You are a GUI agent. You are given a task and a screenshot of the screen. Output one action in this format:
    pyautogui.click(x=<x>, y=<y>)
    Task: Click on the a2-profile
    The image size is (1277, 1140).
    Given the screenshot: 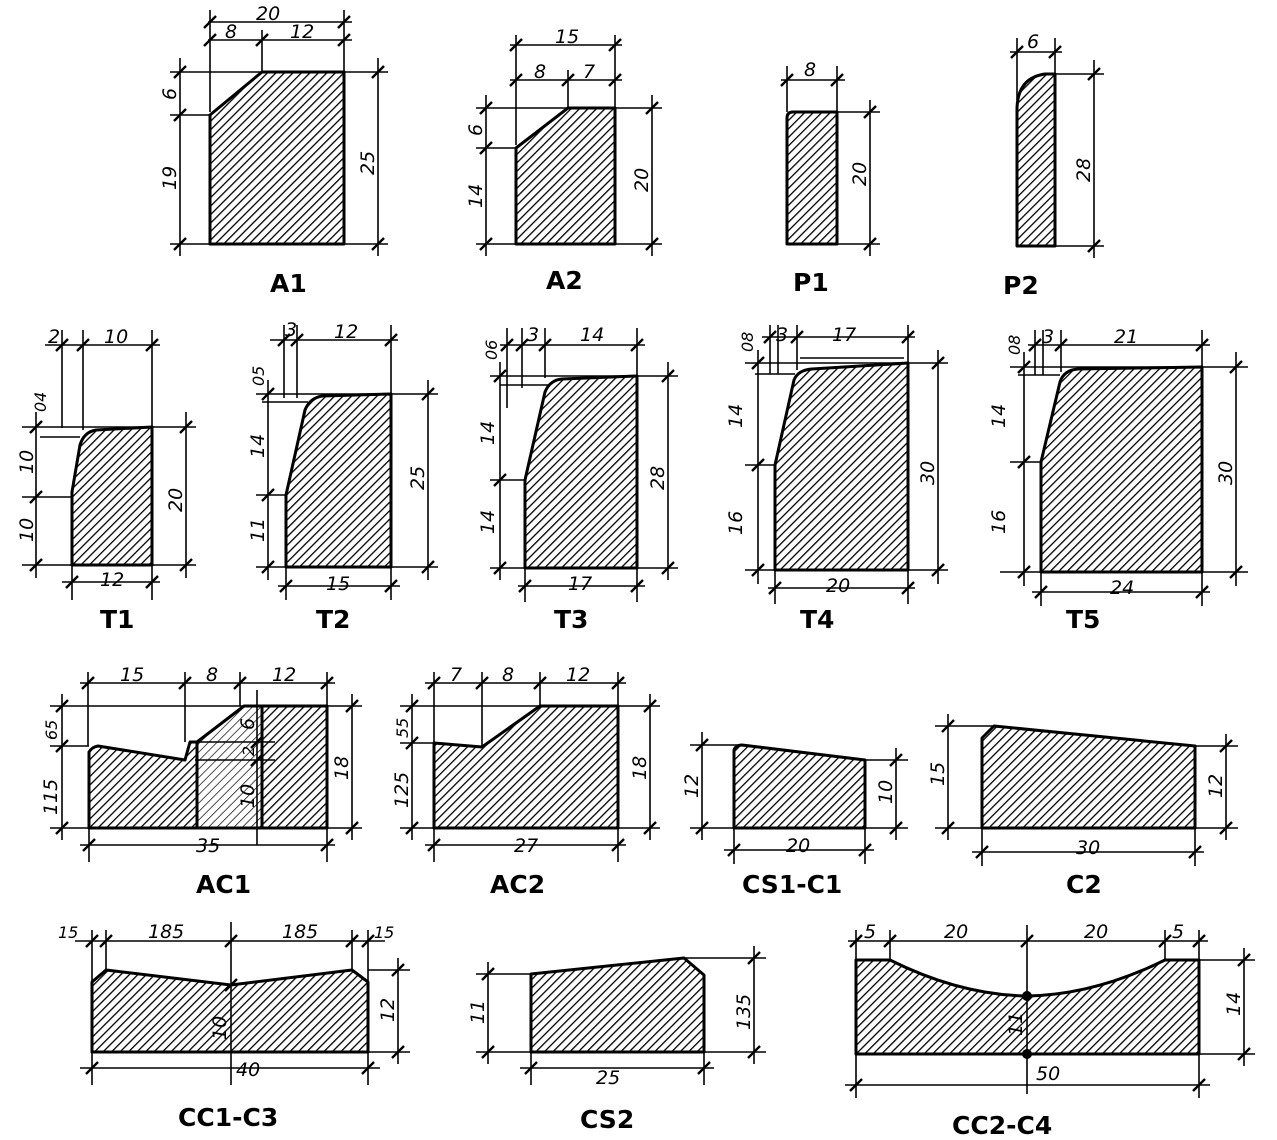 What is the action you would take?
    pyautogui.click(x=565, y=176)
    